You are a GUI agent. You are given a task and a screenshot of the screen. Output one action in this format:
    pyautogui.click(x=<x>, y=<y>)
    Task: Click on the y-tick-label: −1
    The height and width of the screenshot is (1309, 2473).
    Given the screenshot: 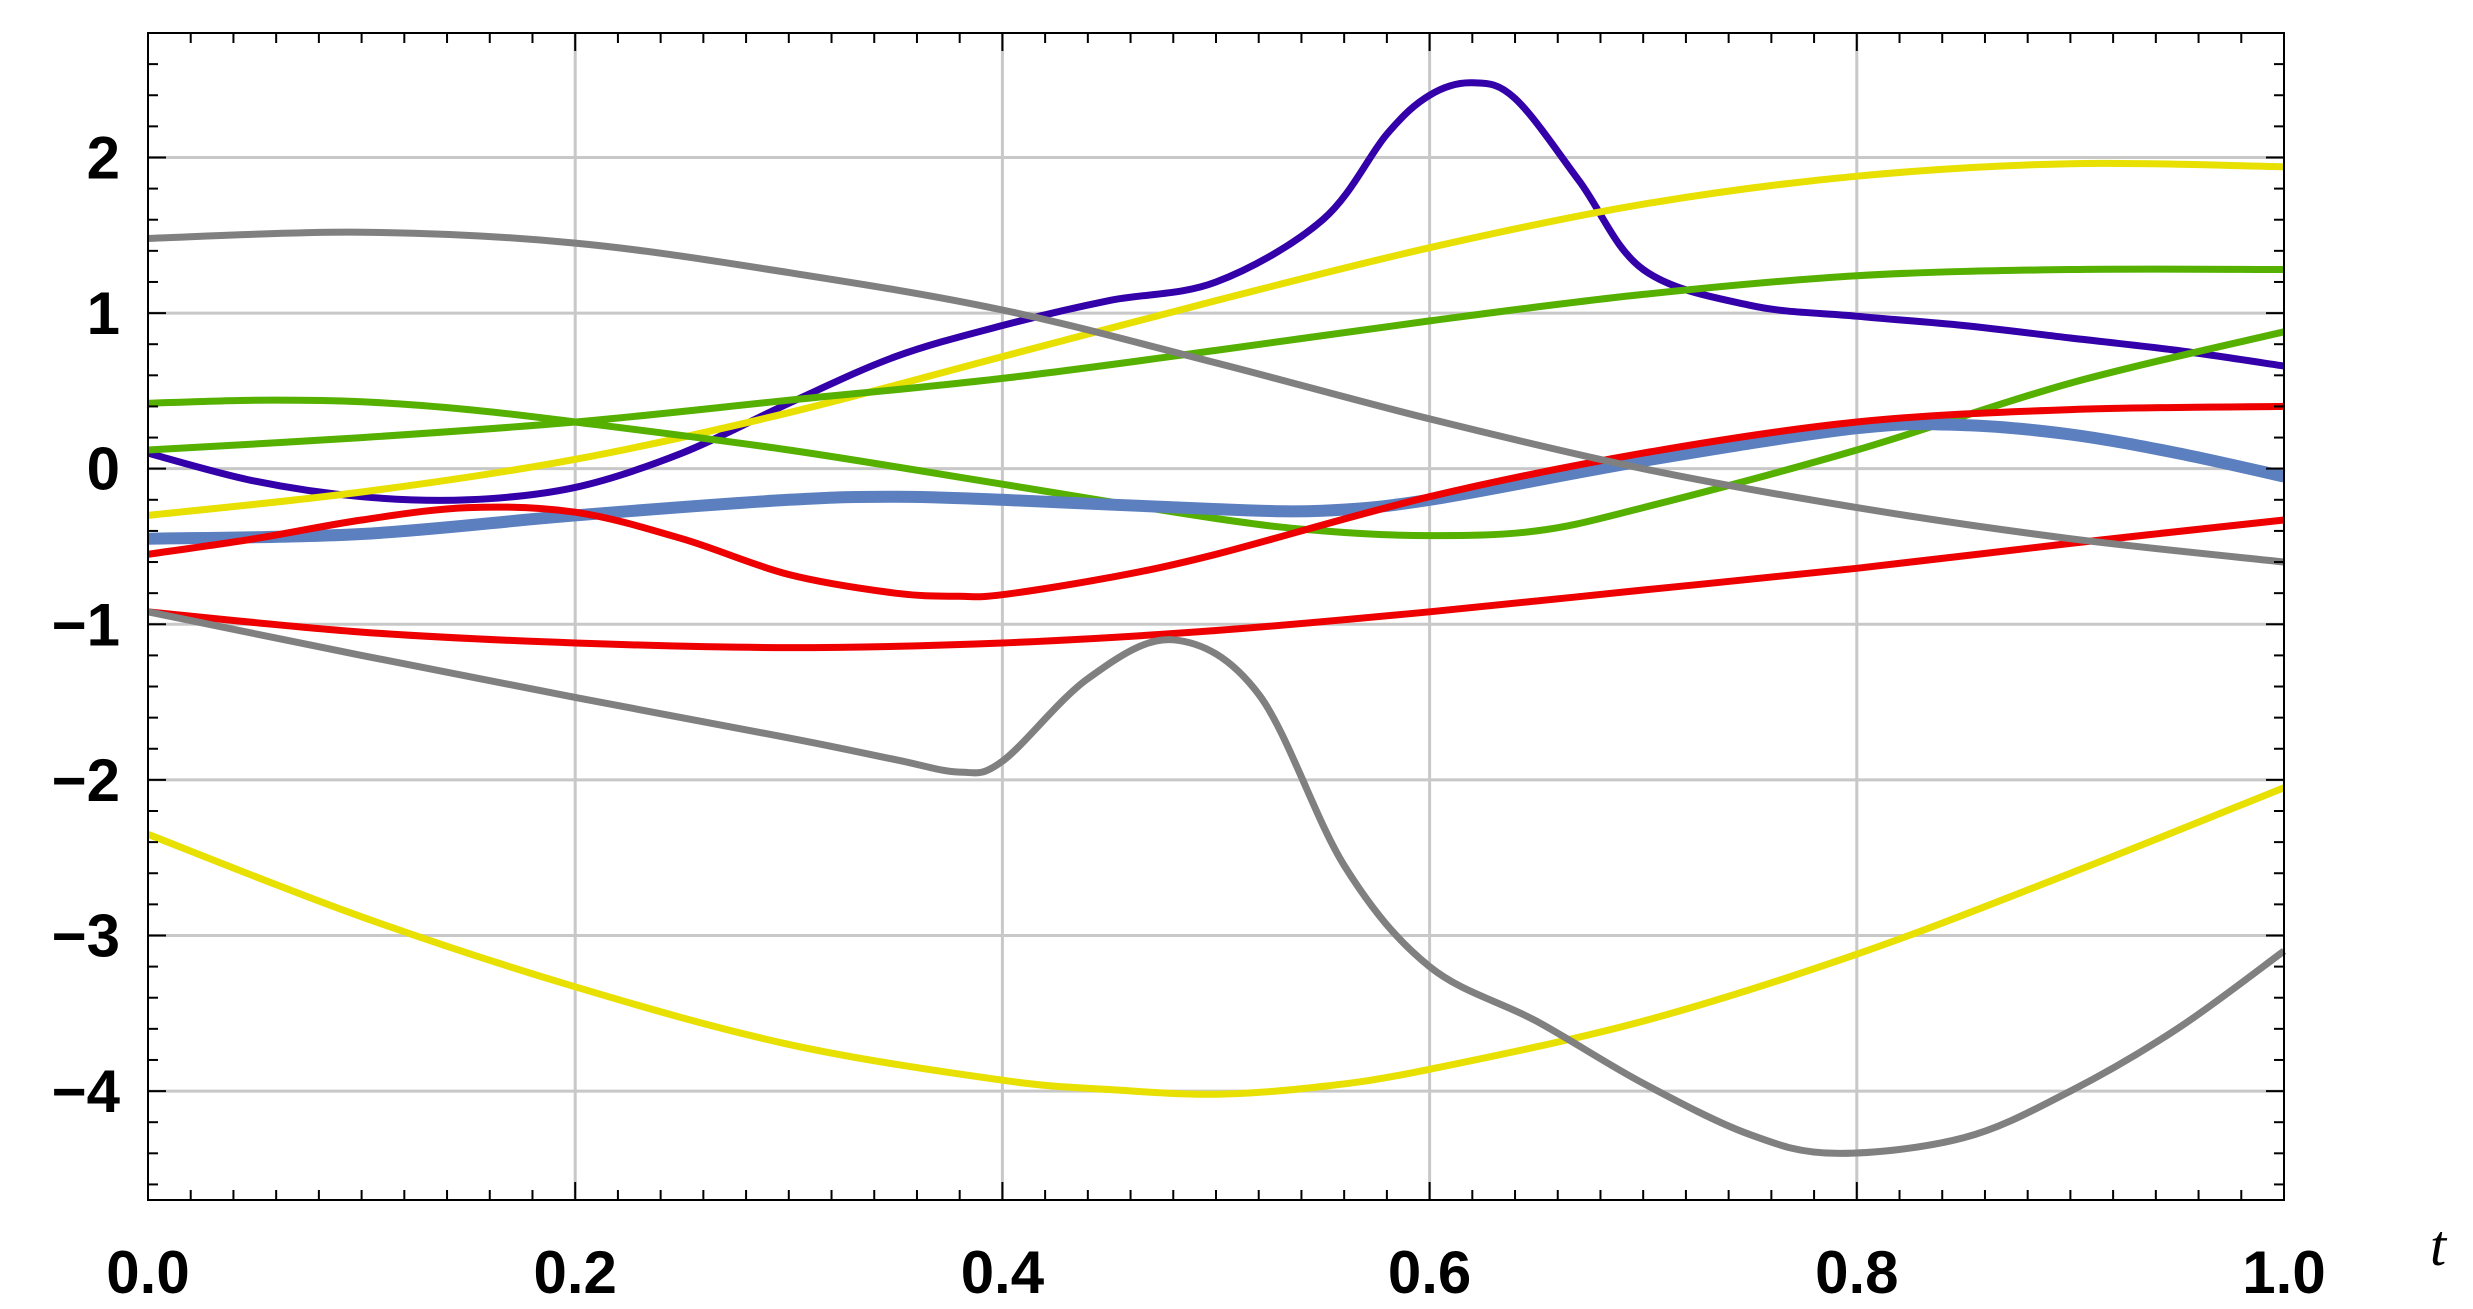 What is the action you would take?
    pyautogui.click(x=86, y=624)
    